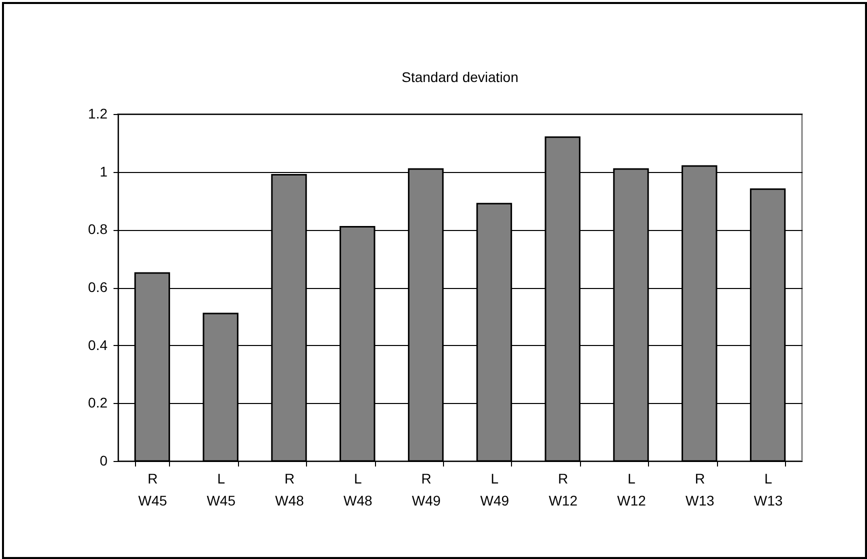 Image resolution: width=867 pixels, height=559 pixels. I want to click on x-tick-label: R W12, so click(563, 489).